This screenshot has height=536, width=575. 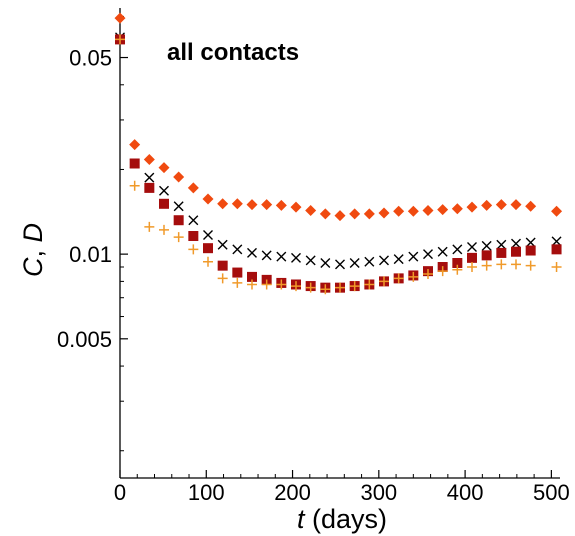 I want to click on y-tick-label: 0.01, so click(x=90, y=254).